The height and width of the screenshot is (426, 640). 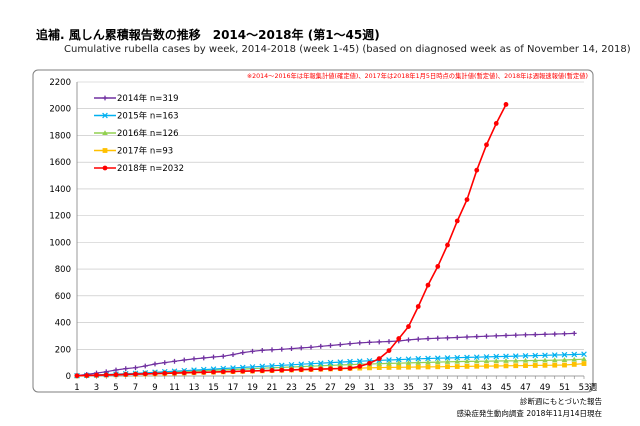 What do you see at coordinates (139, 168) in the screenshot?
I see `legend-item: 2018年 n=2032` at bounding box center [139, 168].